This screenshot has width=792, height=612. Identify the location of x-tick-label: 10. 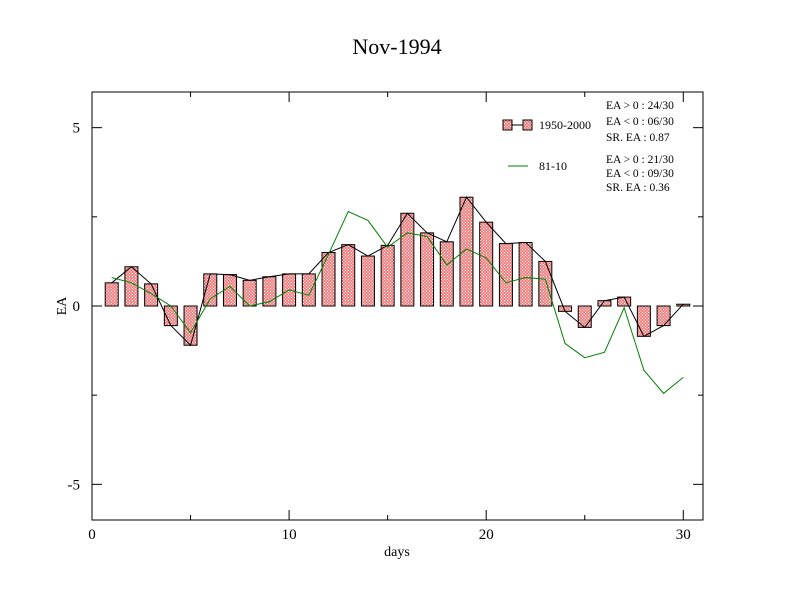
(289, 535).